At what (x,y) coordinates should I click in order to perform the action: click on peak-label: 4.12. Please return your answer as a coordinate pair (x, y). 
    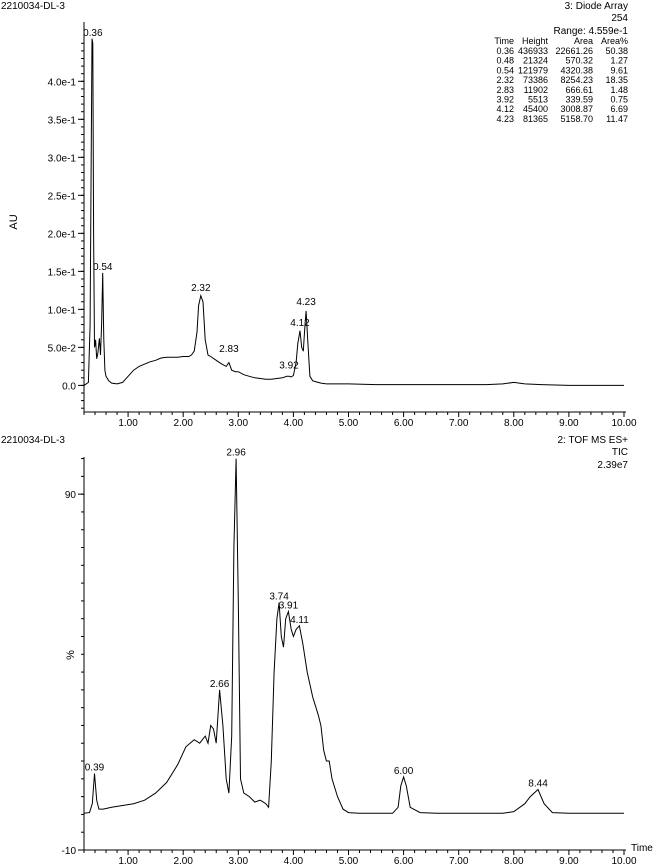
    Looking at the image, I should click on (300, 323).